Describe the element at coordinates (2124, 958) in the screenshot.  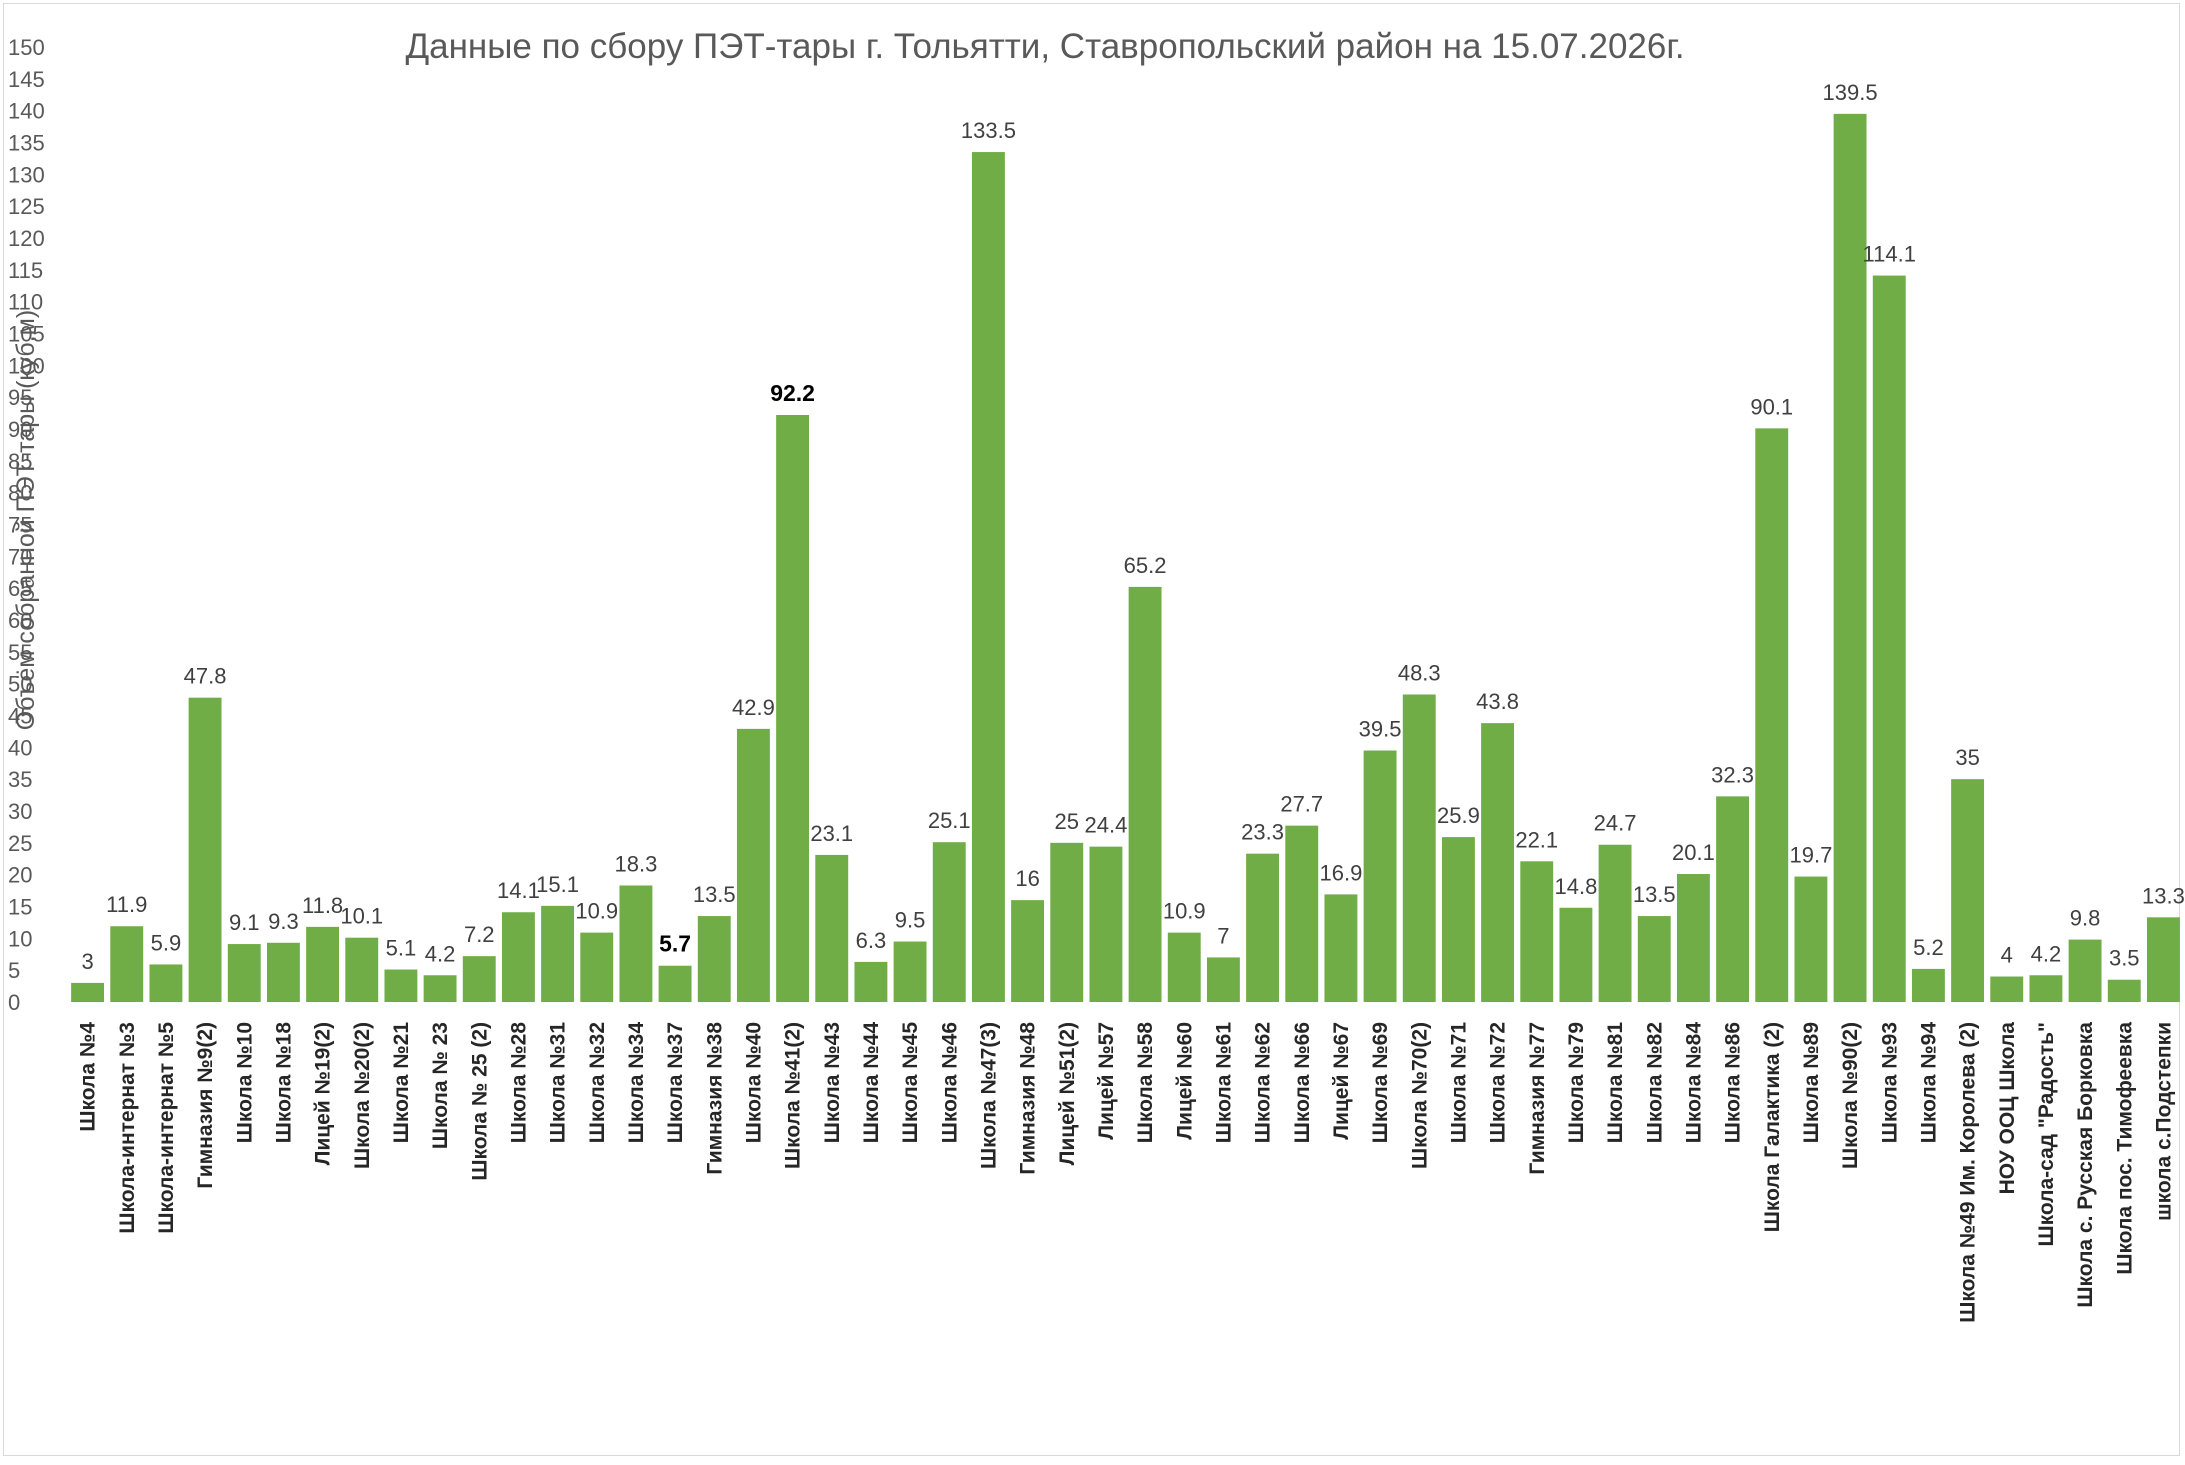
I see `data-label: 3.5` at that location.